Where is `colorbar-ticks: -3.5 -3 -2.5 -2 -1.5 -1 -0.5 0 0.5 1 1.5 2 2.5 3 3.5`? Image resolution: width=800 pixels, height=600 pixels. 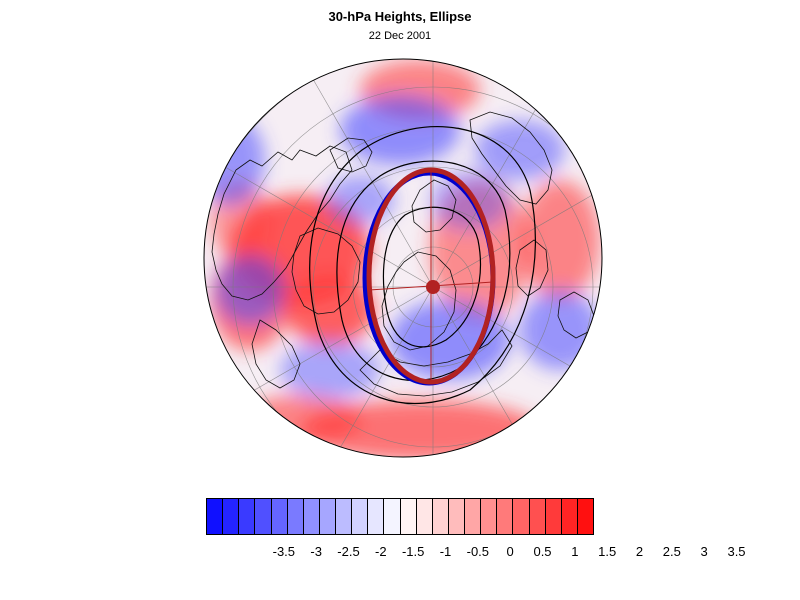 colorbar-ticks: -3.5 -3 -2.5 -2 -1.5 -1 -0.5 0 0.5 1 1.5 2 2.5 3 3.5 is located at coordinates (400, 552).